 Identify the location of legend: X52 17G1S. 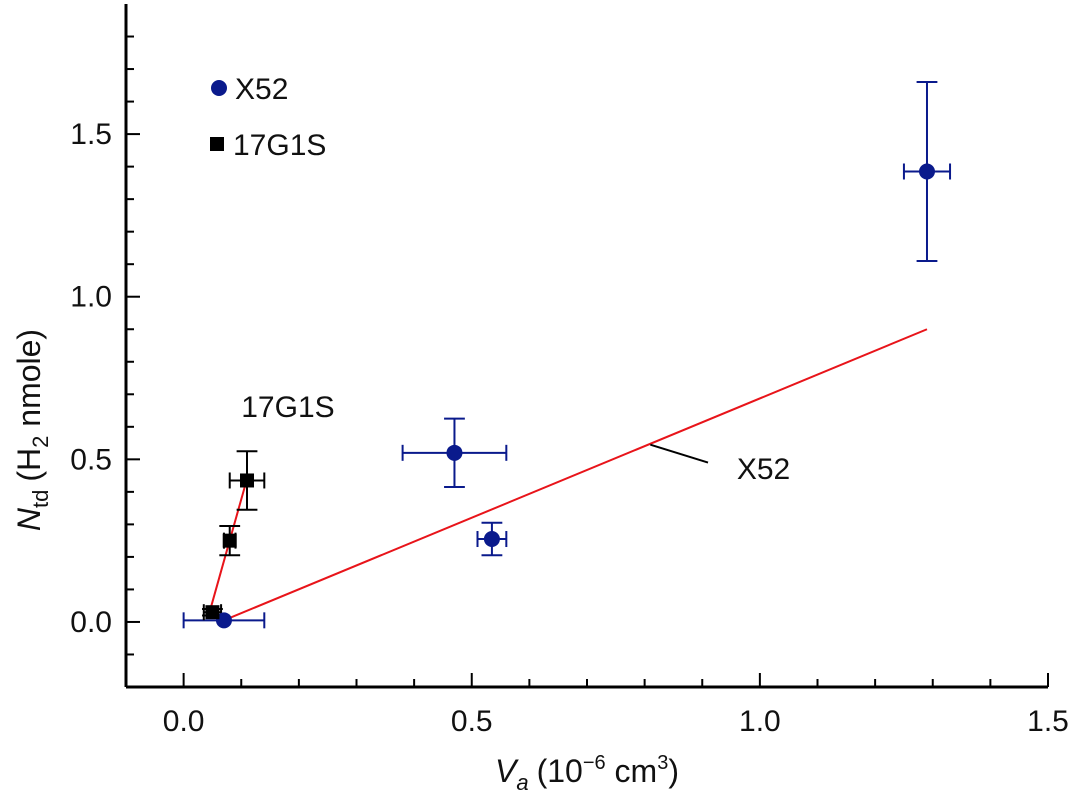
(268, 117).